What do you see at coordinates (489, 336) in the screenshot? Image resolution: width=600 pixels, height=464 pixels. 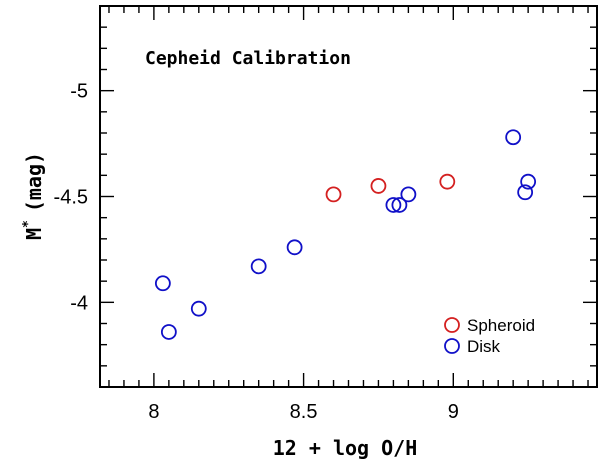 I see `legend: Spheroid Disk` at bounding box center [489, 336].